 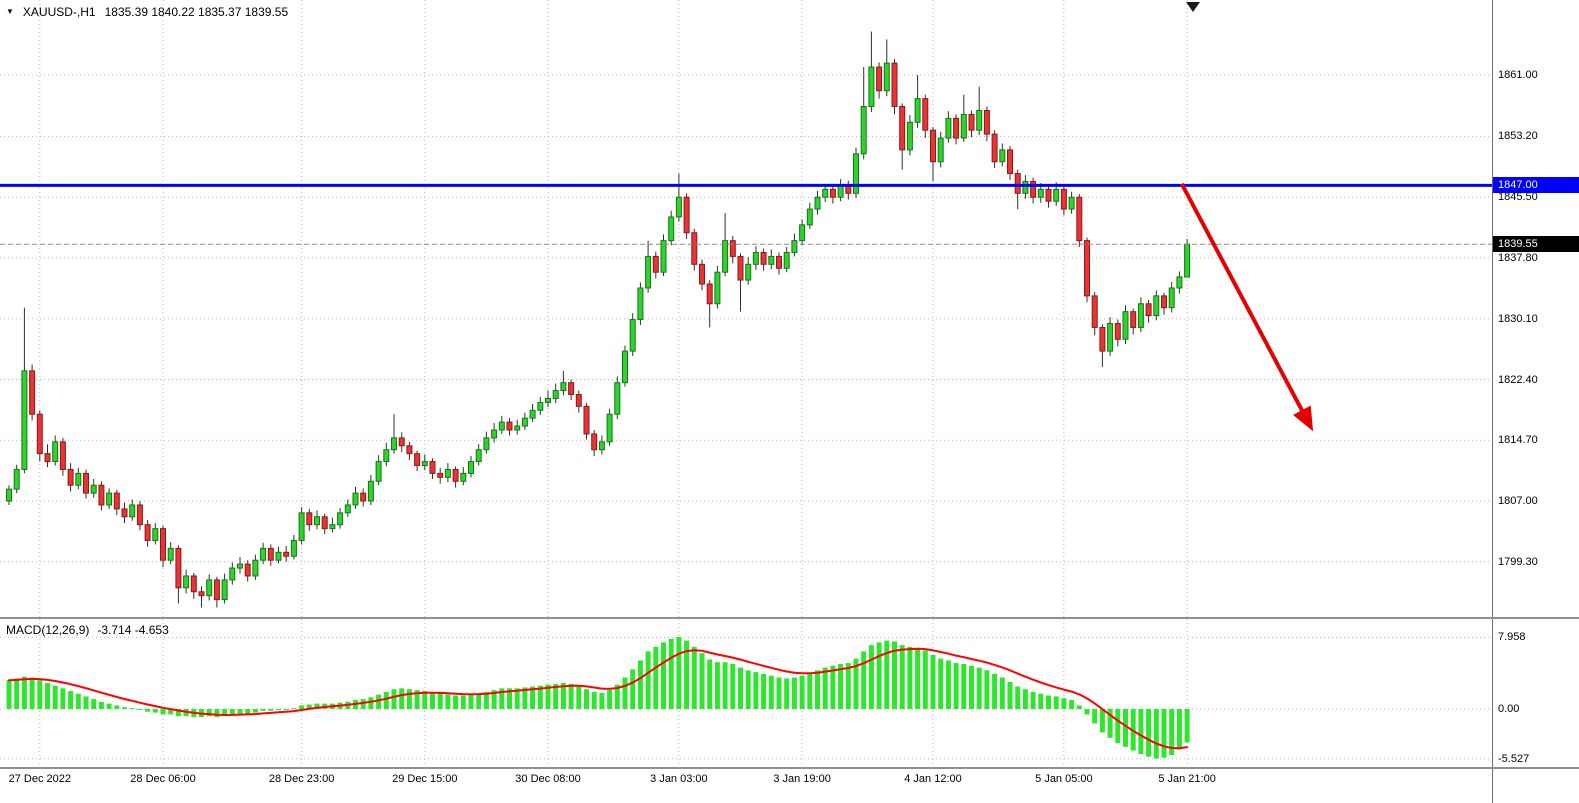 I want to click on time-tick-label: 3 Jan 03:00, so click(x=679, y=779).